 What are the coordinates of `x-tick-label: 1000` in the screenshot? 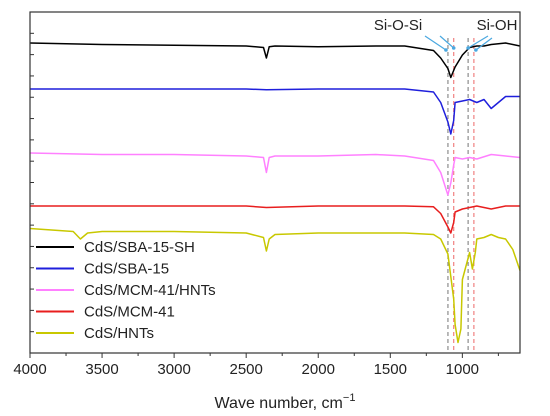 It's located at (462, 369).